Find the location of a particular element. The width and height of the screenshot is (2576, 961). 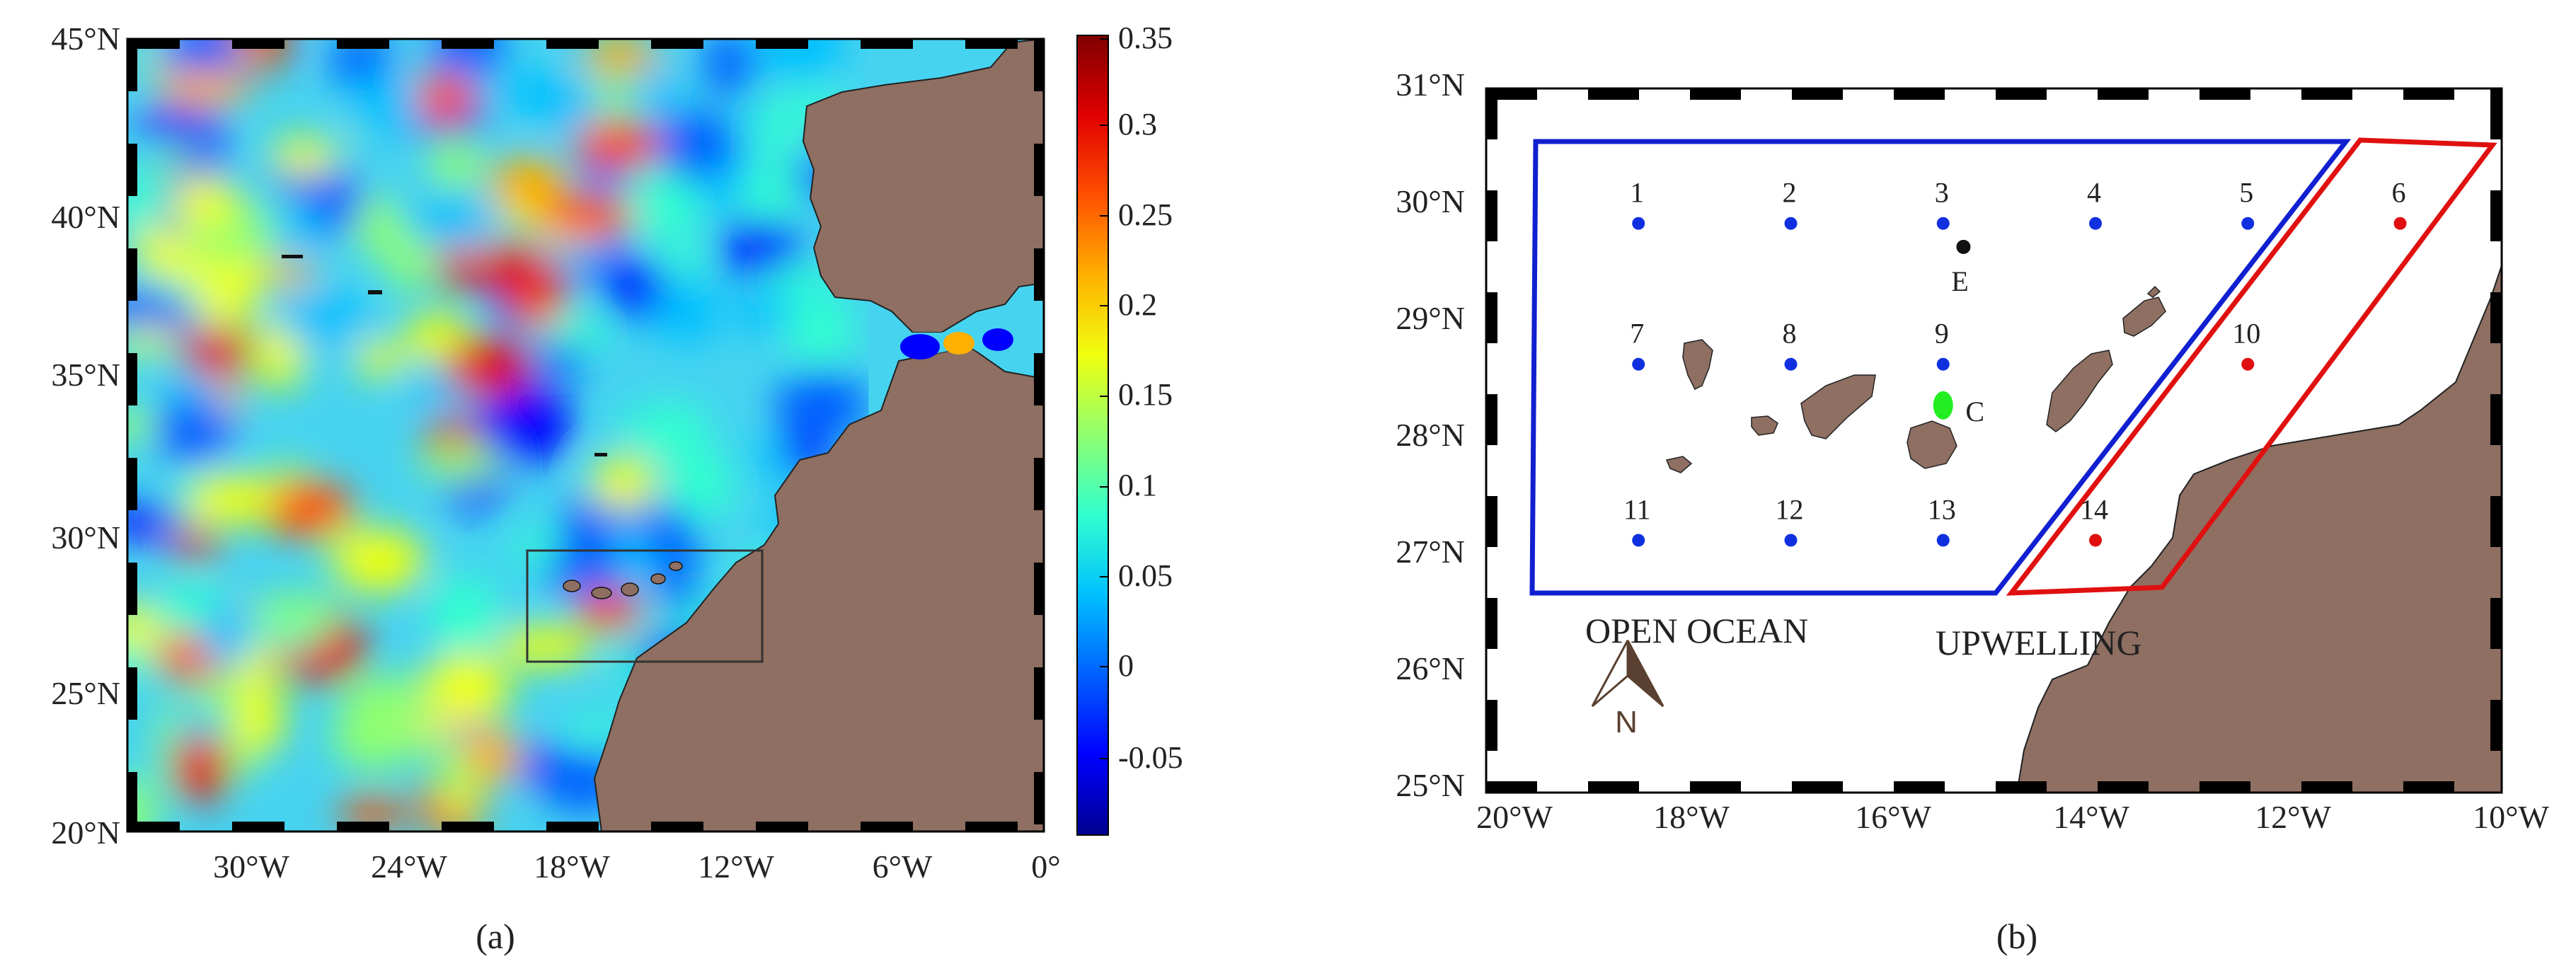

panel-b-lat-labels: 31°N 30°N 29°N 28°N 27°N 26°N 25°N is located at coordinates (1431, 435).